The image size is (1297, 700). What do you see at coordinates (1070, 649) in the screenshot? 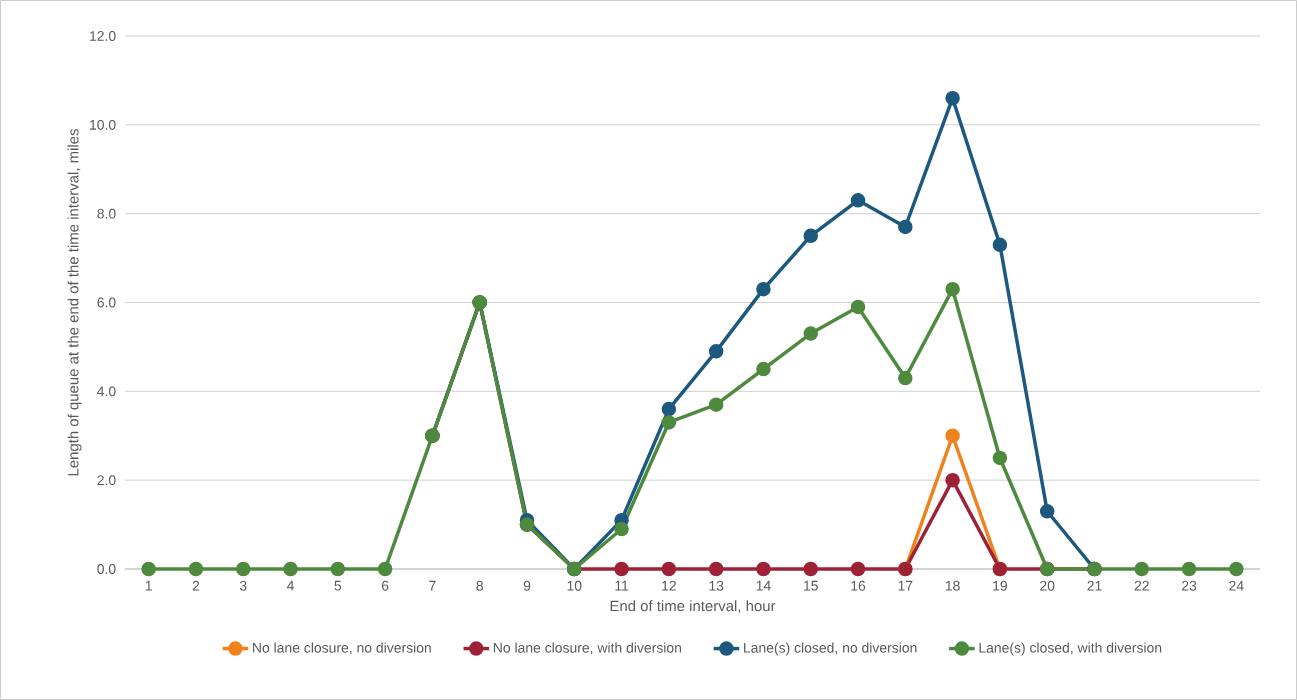
I see `legend-label: Lane(s) closed, with diversion` at bounding box center [1070, 649].